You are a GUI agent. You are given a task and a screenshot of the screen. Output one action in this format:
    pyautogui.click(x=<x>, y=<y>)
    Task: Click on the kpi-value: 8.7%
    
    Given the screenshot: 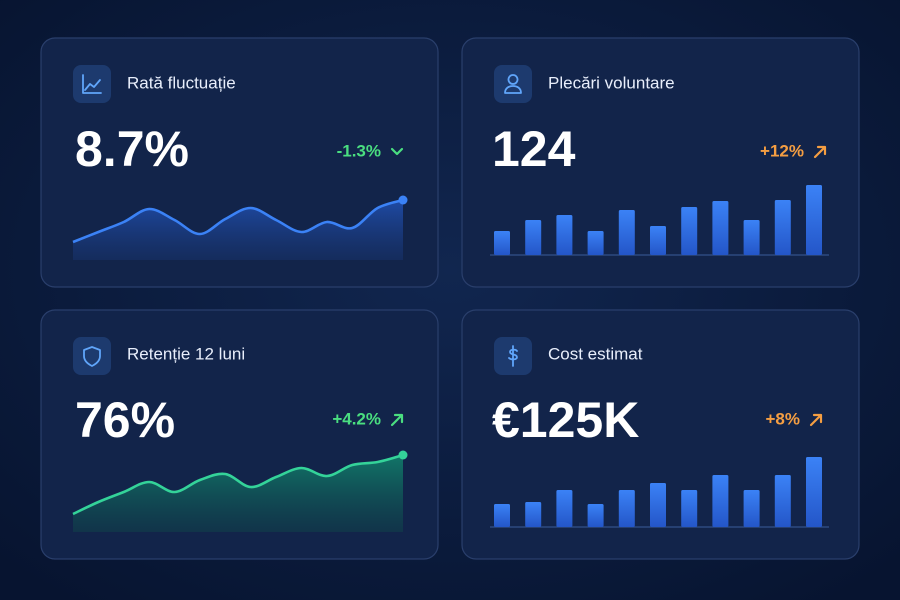 What is the action you would take?
    pyautogui.click(x=132, y=149)
    